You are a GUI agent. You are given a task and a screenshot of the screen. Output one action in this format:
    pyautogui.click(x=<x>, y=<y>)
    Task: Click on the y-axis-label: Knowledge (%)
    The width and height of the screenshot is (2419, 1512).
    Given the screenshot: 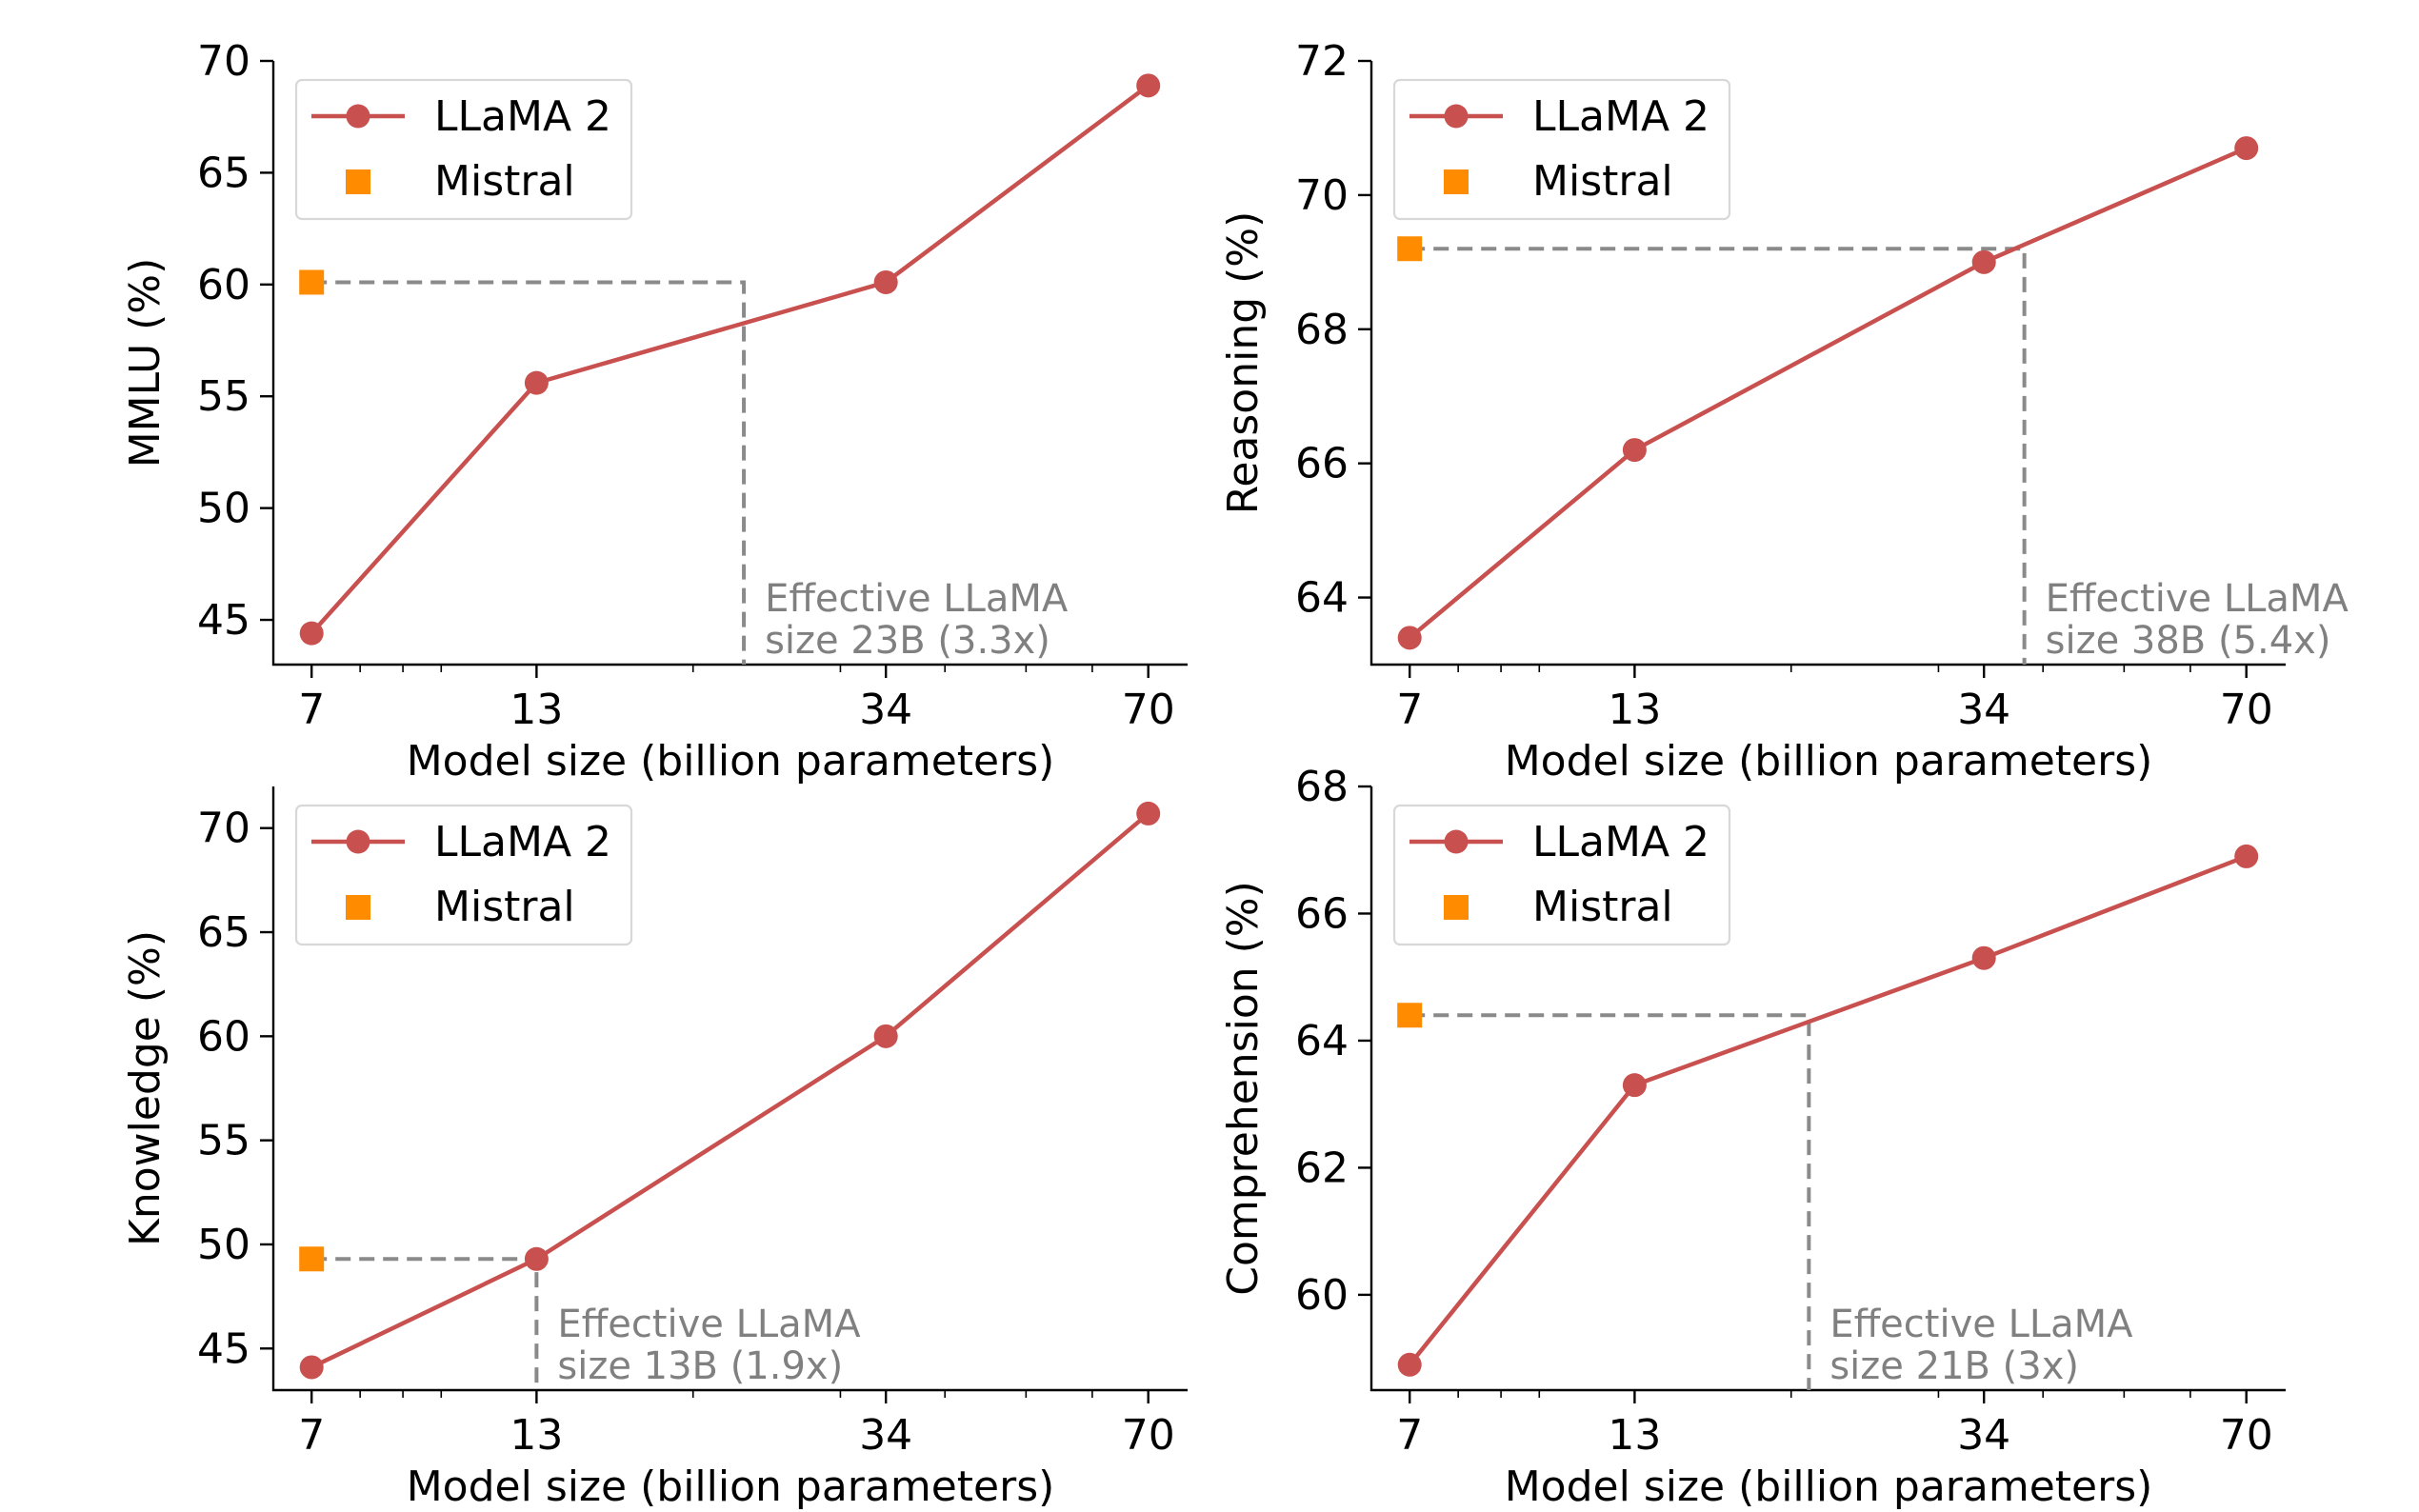 What is the action you would take?
    pyautogui.click(x=145, y=1088)
    